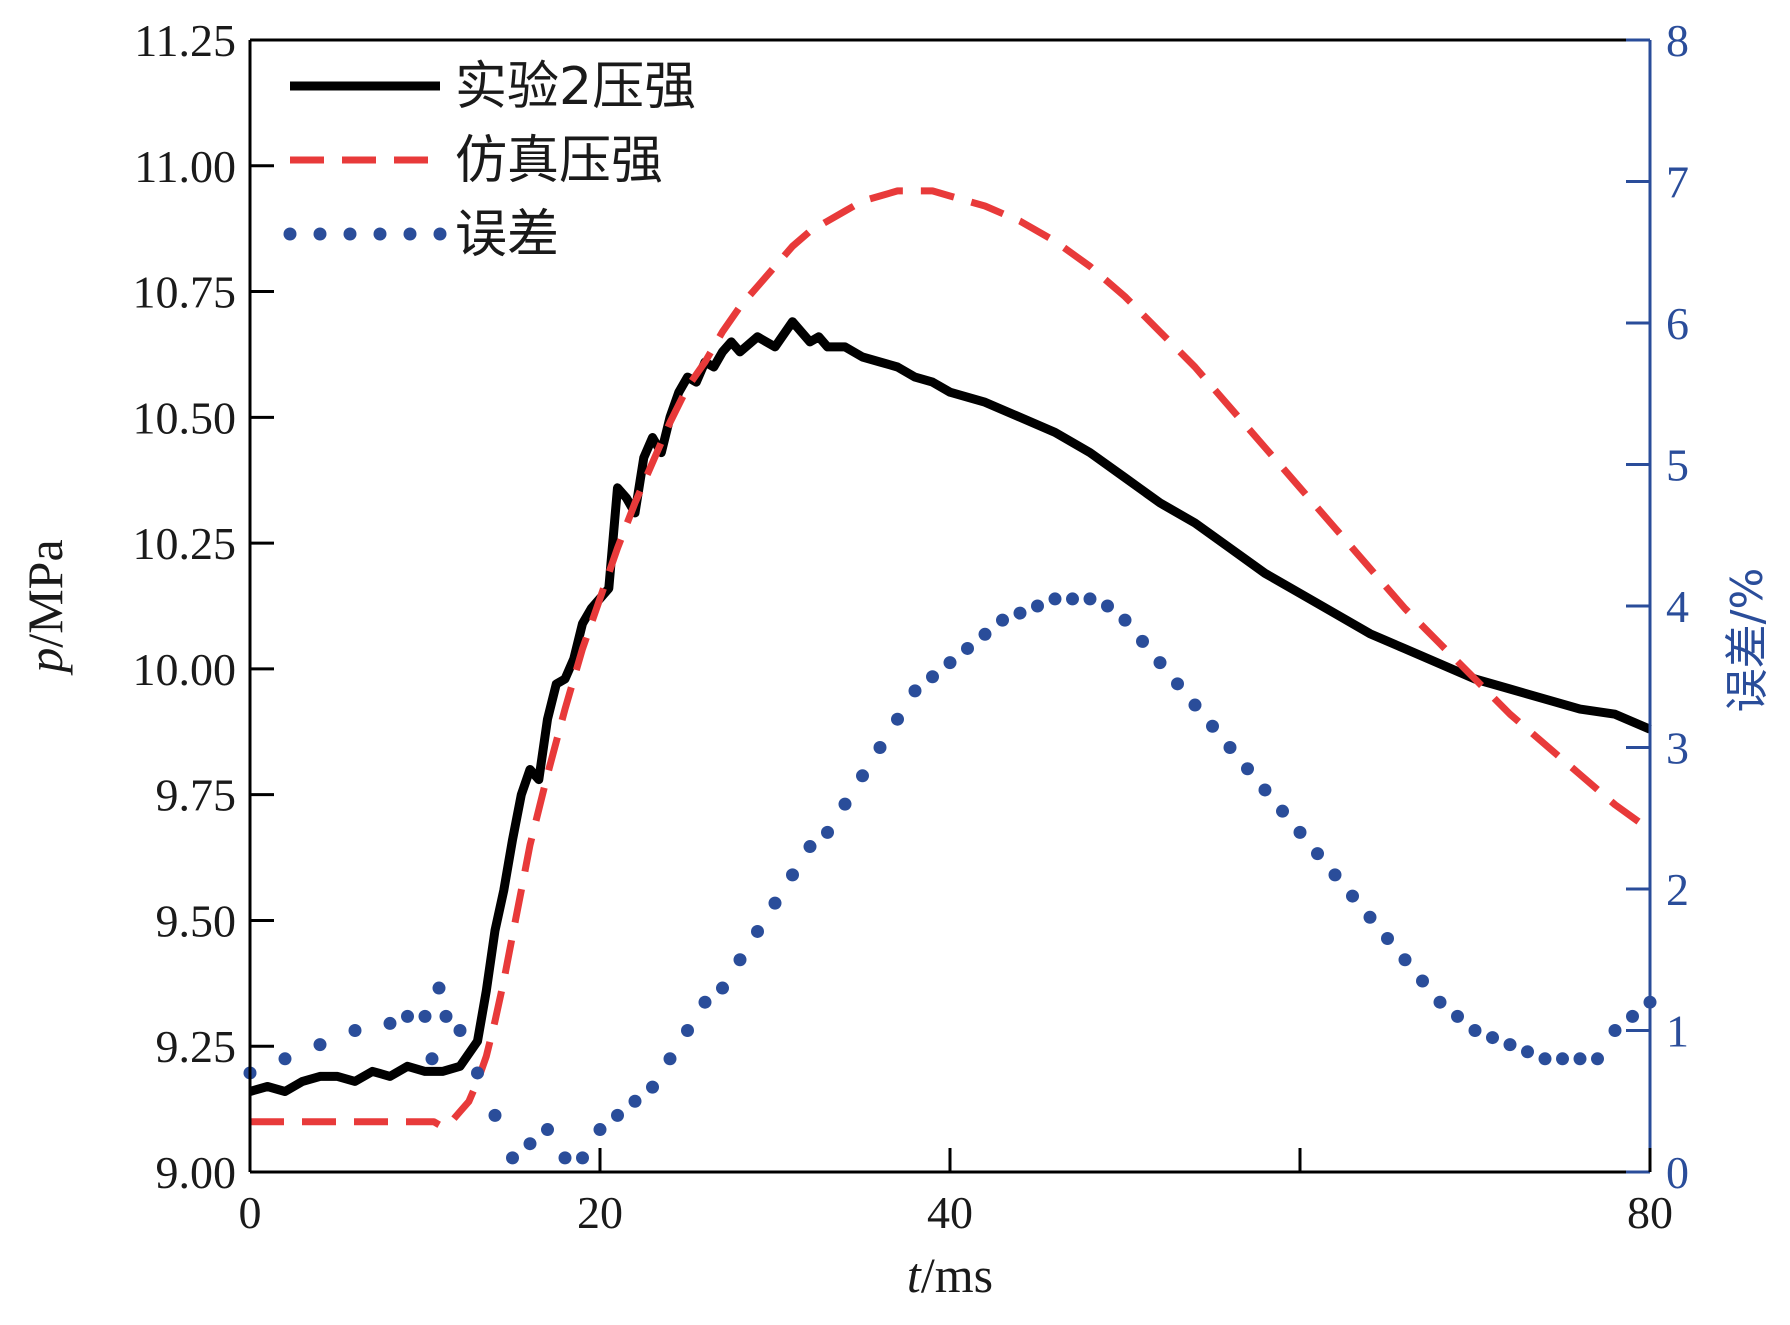 The image size is (1790, 1325). Describe the element at coordinates (421, 235) in the screenshot. I see `legend-entry-3: 误差` at that location.